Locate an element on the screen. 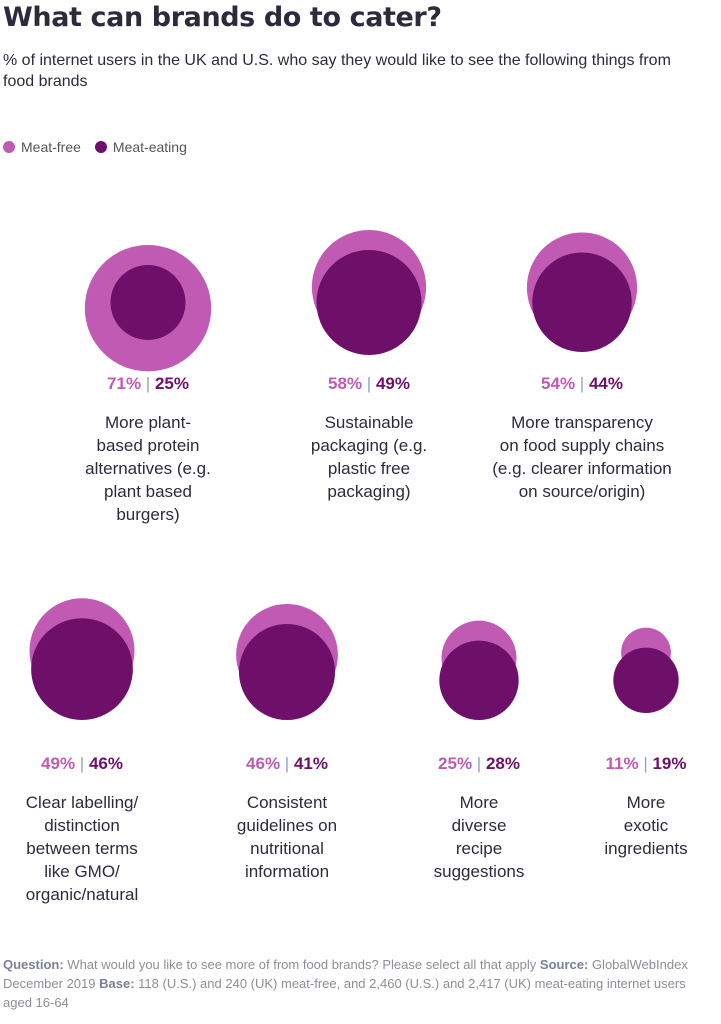  category-label-line: ingredients is located at coordinates (645, 848).